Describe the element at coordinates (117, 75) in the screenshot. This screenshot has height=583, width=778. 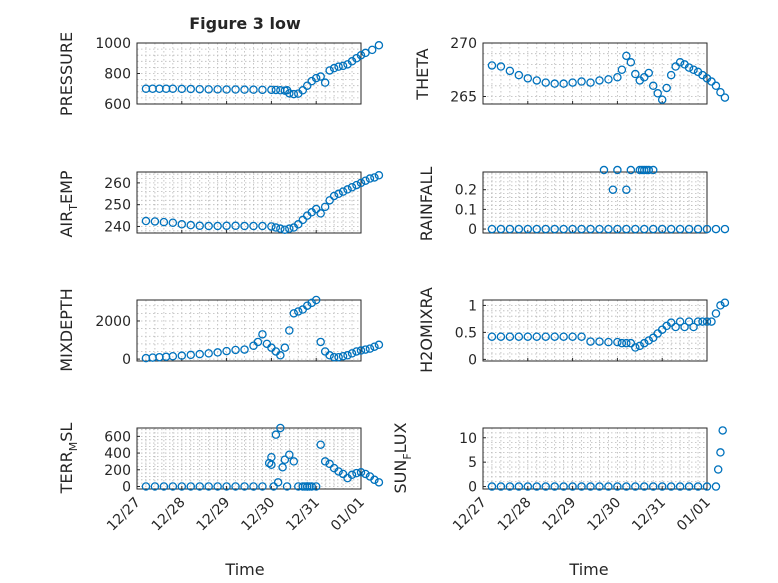
I see `y-tick-label: 800` at that location.